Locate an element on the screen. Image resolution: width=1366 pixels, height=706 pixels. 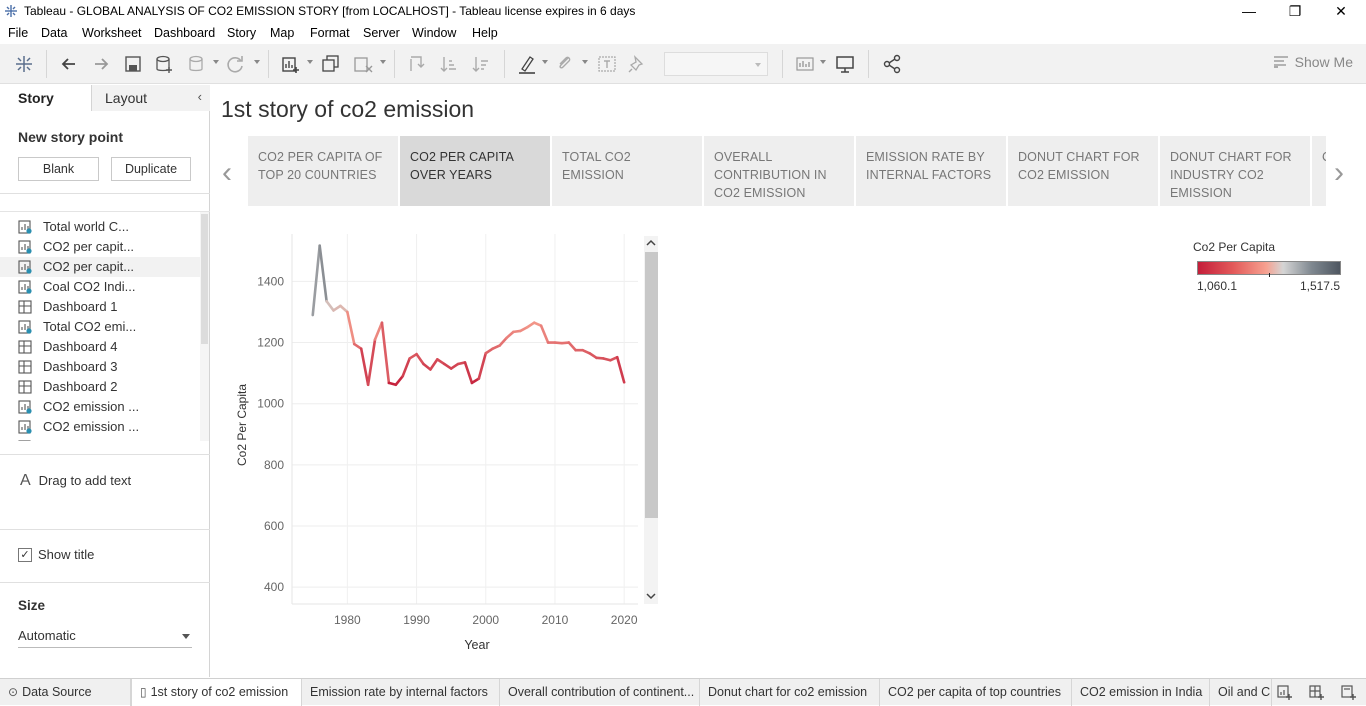
sheet-tab: Donut chart for co2 emission is located at coordinates (790, 692).